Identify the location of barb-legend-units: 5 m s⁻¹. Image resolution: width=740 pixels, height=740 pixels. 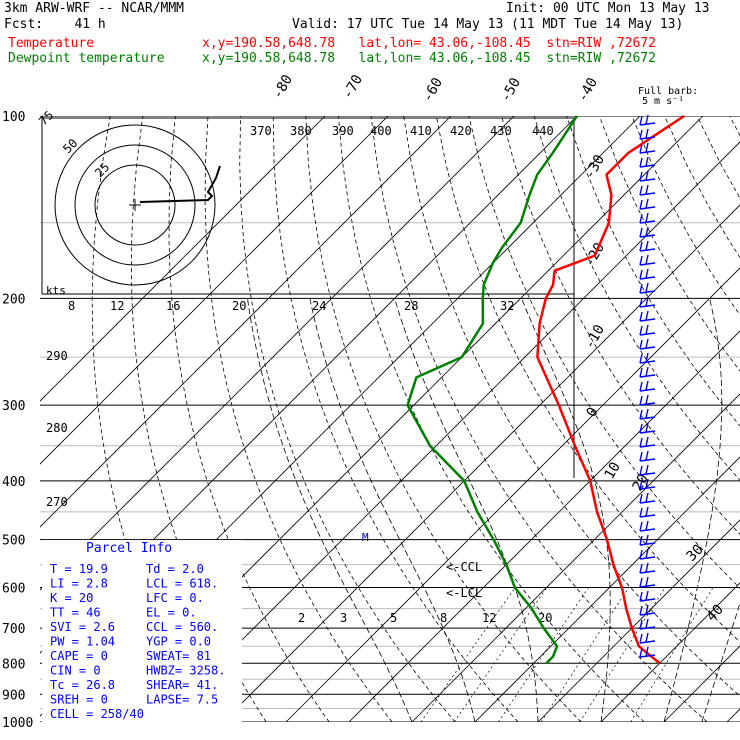
(663, 101).